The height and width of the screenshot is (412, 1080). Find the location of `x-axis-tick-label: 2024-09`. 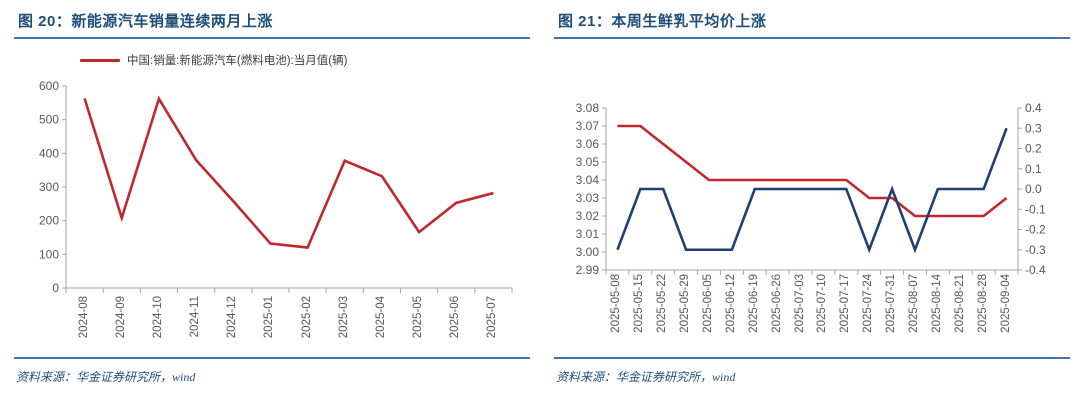

x-axis-tick-label: 2024-09 is located at coordinates (120, 317).